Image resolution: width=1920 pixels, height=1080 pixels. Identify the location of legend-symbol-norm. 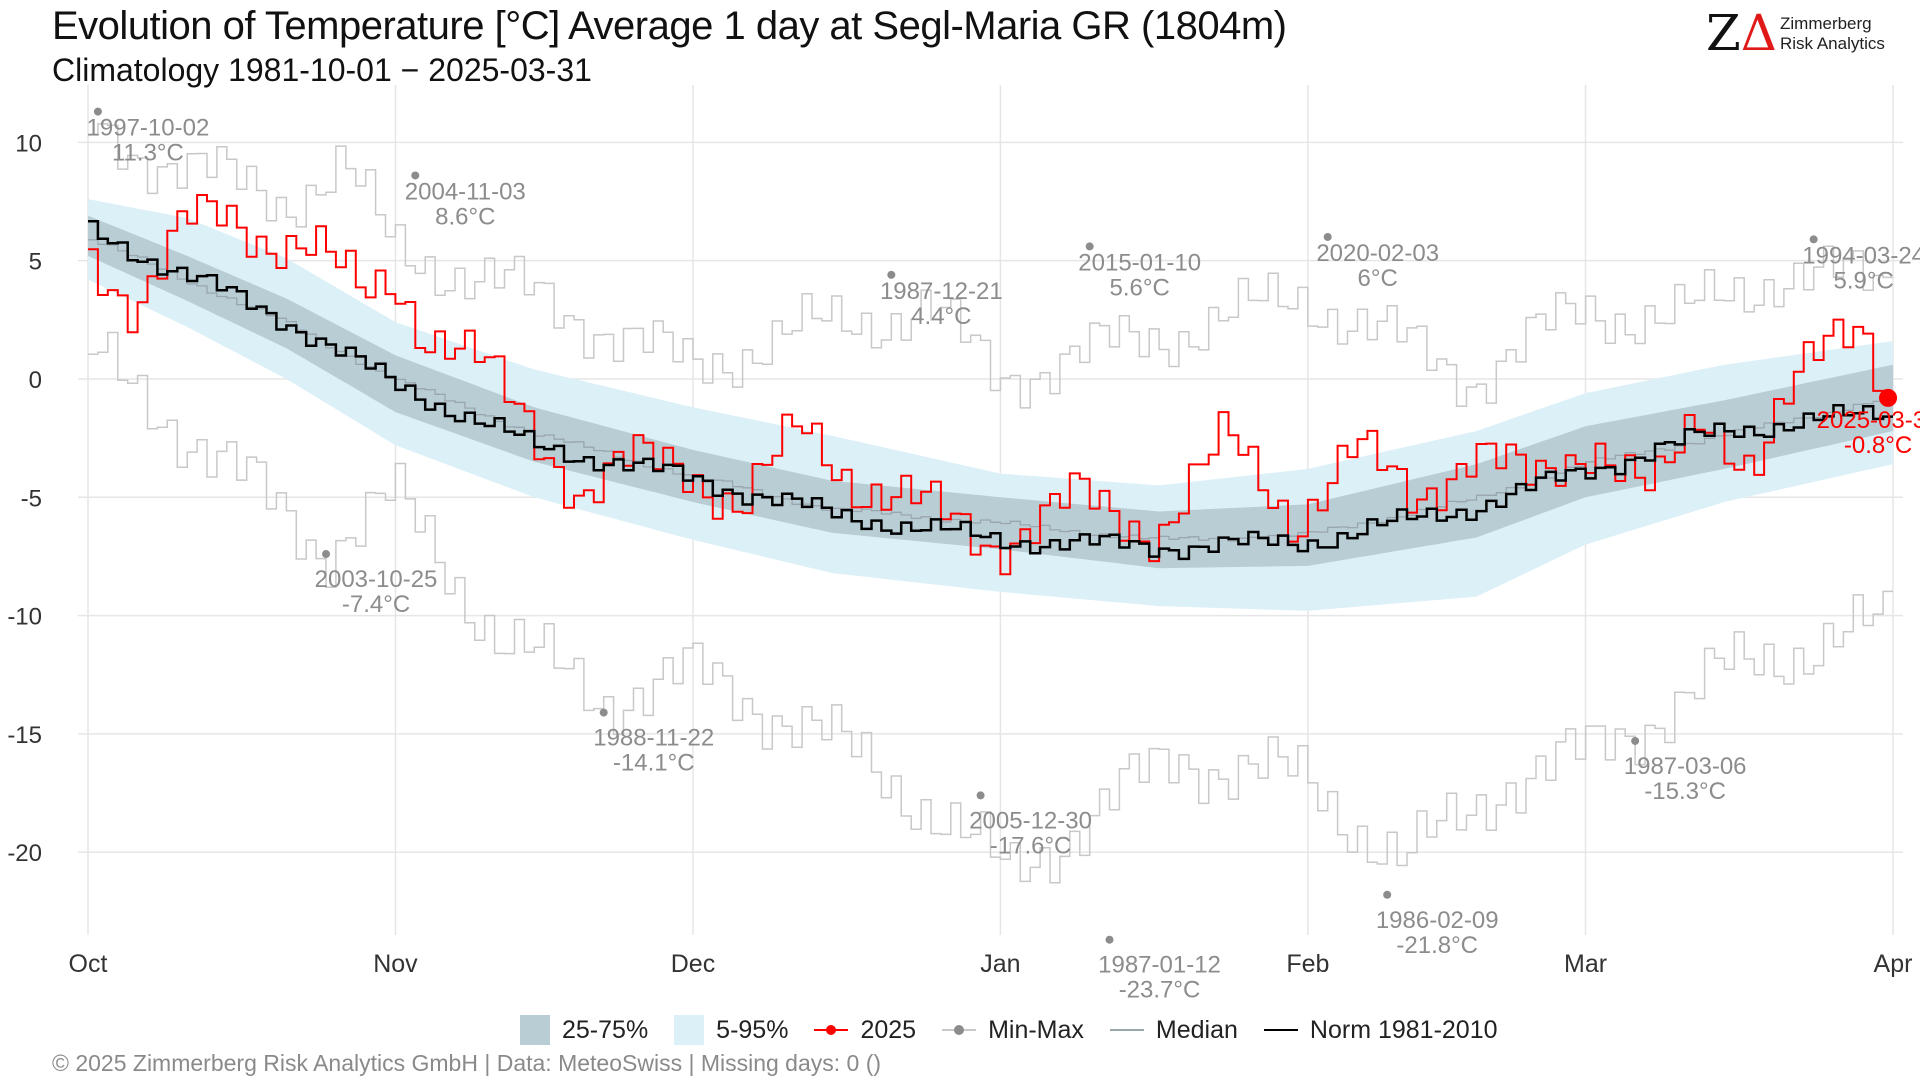
(1280, 1030).